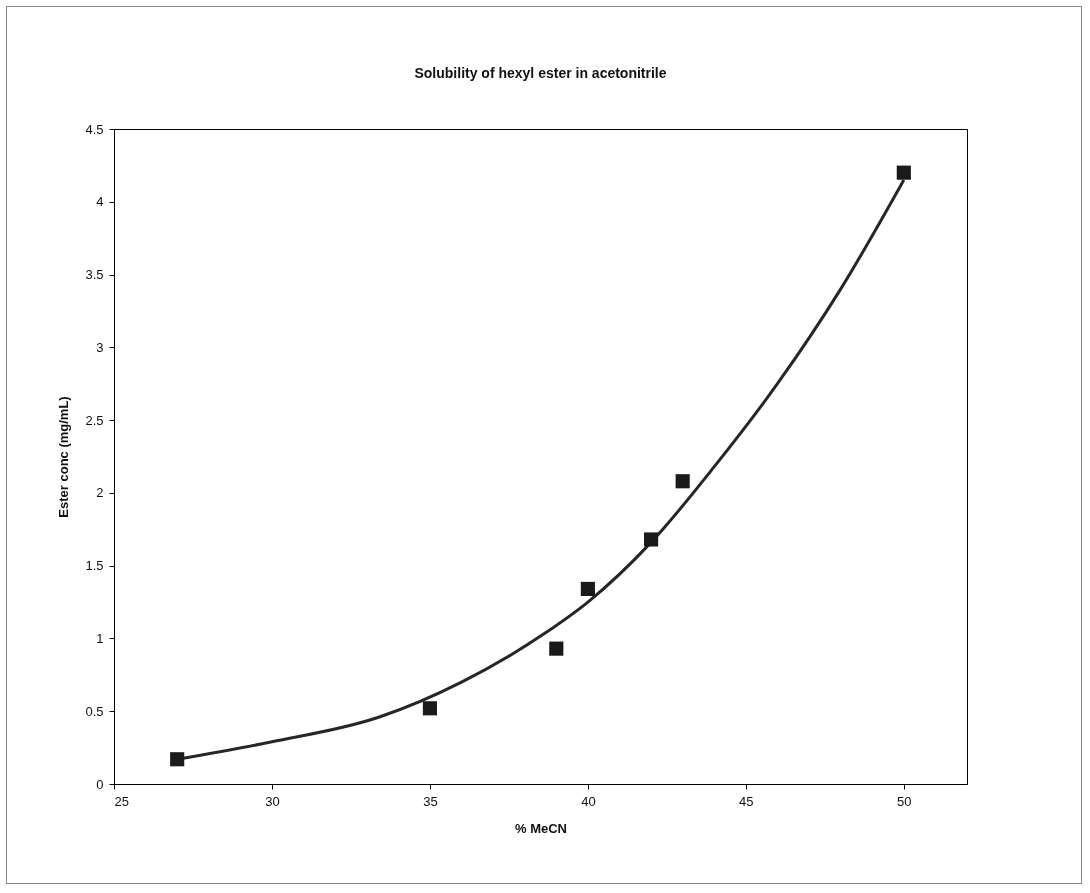  Describe the element at coordinates (100, 638) in the screenshot. I see `y-tick-label: 1` at that location.